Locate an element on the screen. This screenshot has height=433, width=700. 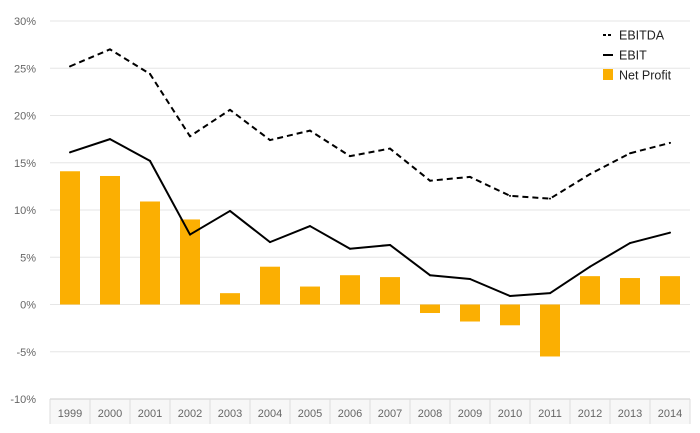
x-tick-label: 2009 is located at coordinates (470, 414).